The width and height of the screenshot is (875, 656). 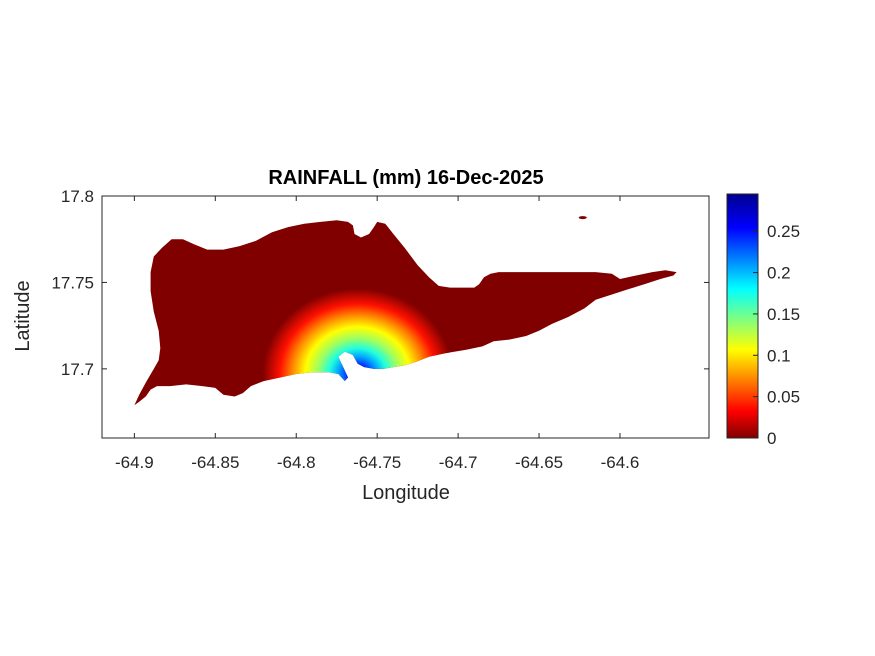 What do you see at coordinates (215, 462) in the screenshot?
I see `x-tick-label: -64.85` at bounding box center [215, 462].